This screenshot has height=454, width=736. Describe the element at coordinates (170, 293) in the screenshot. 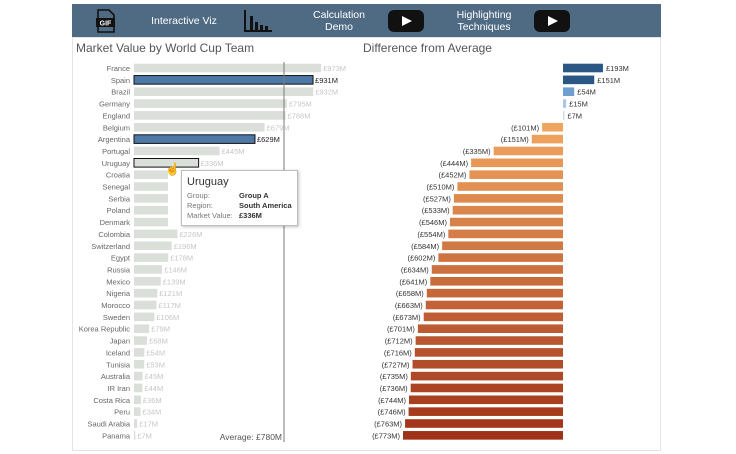

I see `bar-value-label: £121M` at that location.